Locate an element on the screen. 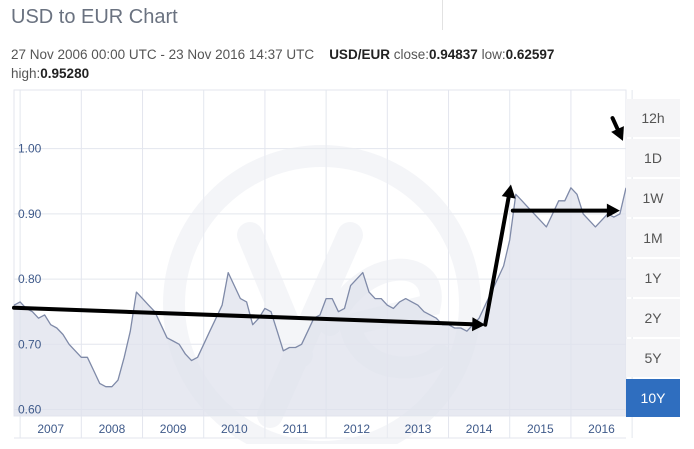 The image size is (694, 449). range-selector: 12h 1D 1W 1M 1Y 2Y 5Y 10Y is located at coordinates (653, 259).